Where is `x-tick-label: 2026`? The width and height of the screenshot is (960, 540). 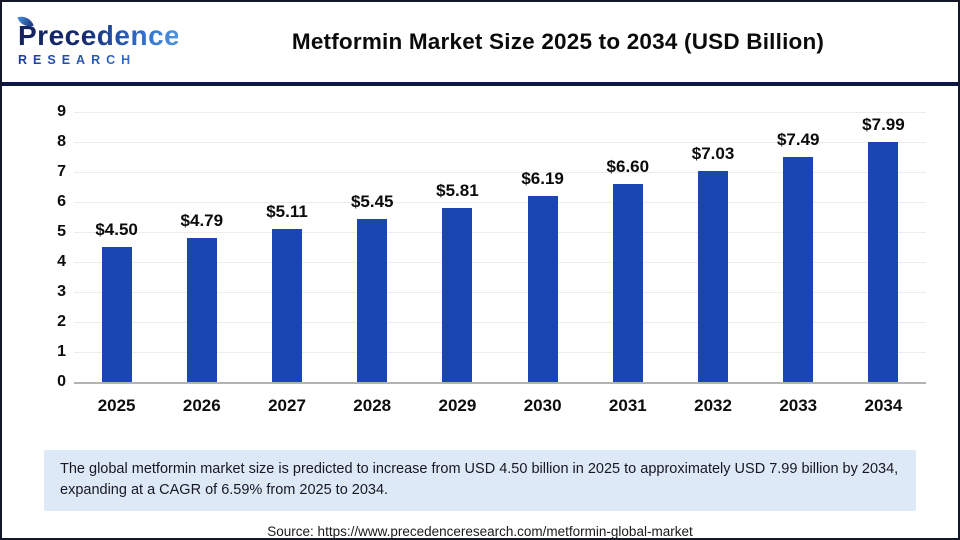
x-tick-label: 2026 is located at coordinates (201, 405).